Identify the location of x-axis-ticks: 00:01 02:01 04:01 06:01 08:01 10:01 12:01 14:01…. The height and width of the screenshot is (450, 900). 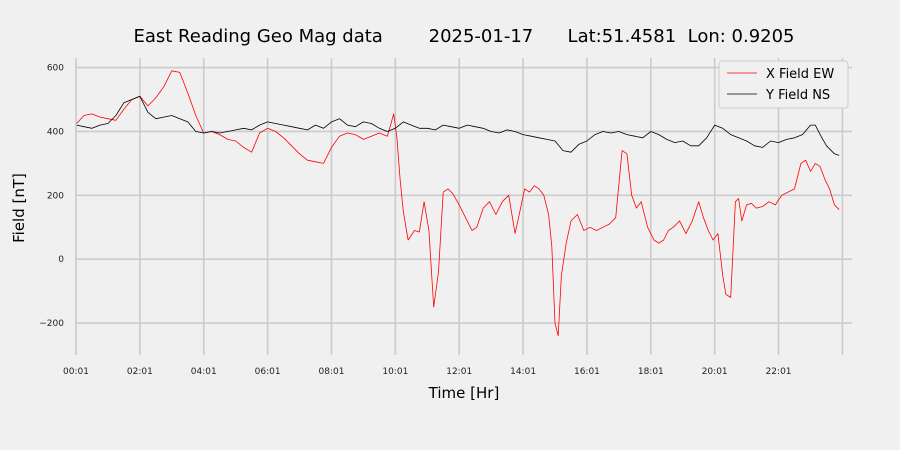
(427, 372).